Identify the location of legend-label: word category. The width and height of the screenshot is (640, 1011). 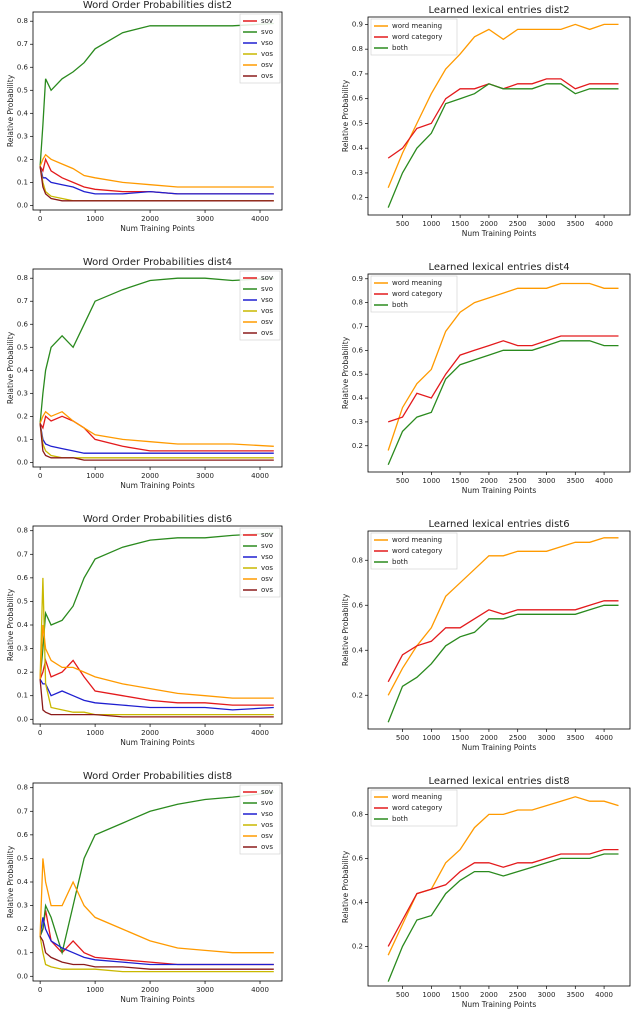
(417, 808).